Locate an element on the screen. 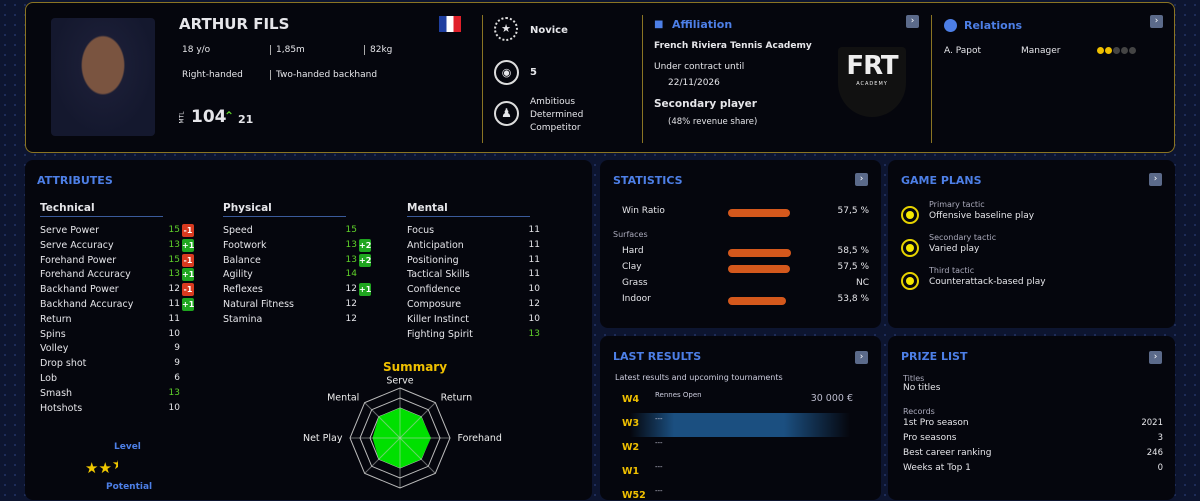 This screenshot has height=501, width=1200. attribute-row: Confidence 10 is located at coordinates (488, 289).